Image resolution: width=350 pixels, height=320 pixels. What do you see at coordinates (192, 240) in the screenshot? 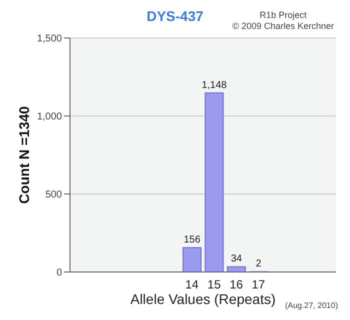
I see `data-label: 156` at bounding box center [192, 240].